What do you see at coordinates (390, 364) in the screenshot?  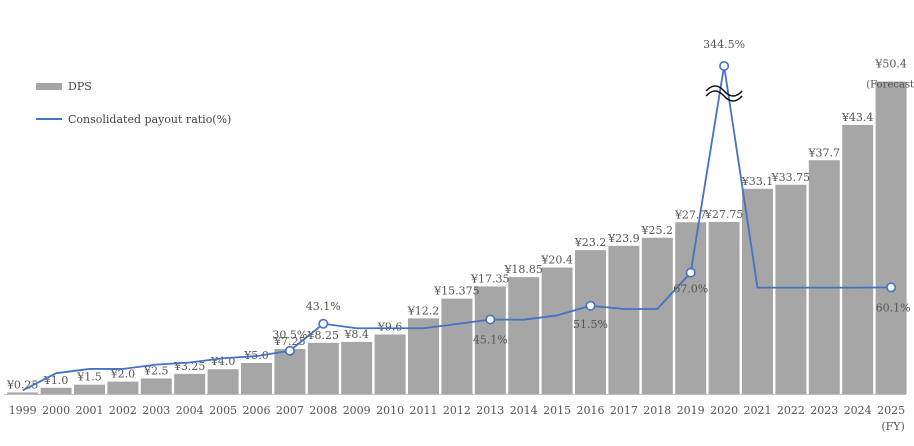 I see `dps-bar-2010` at bounding box center [390, 364].